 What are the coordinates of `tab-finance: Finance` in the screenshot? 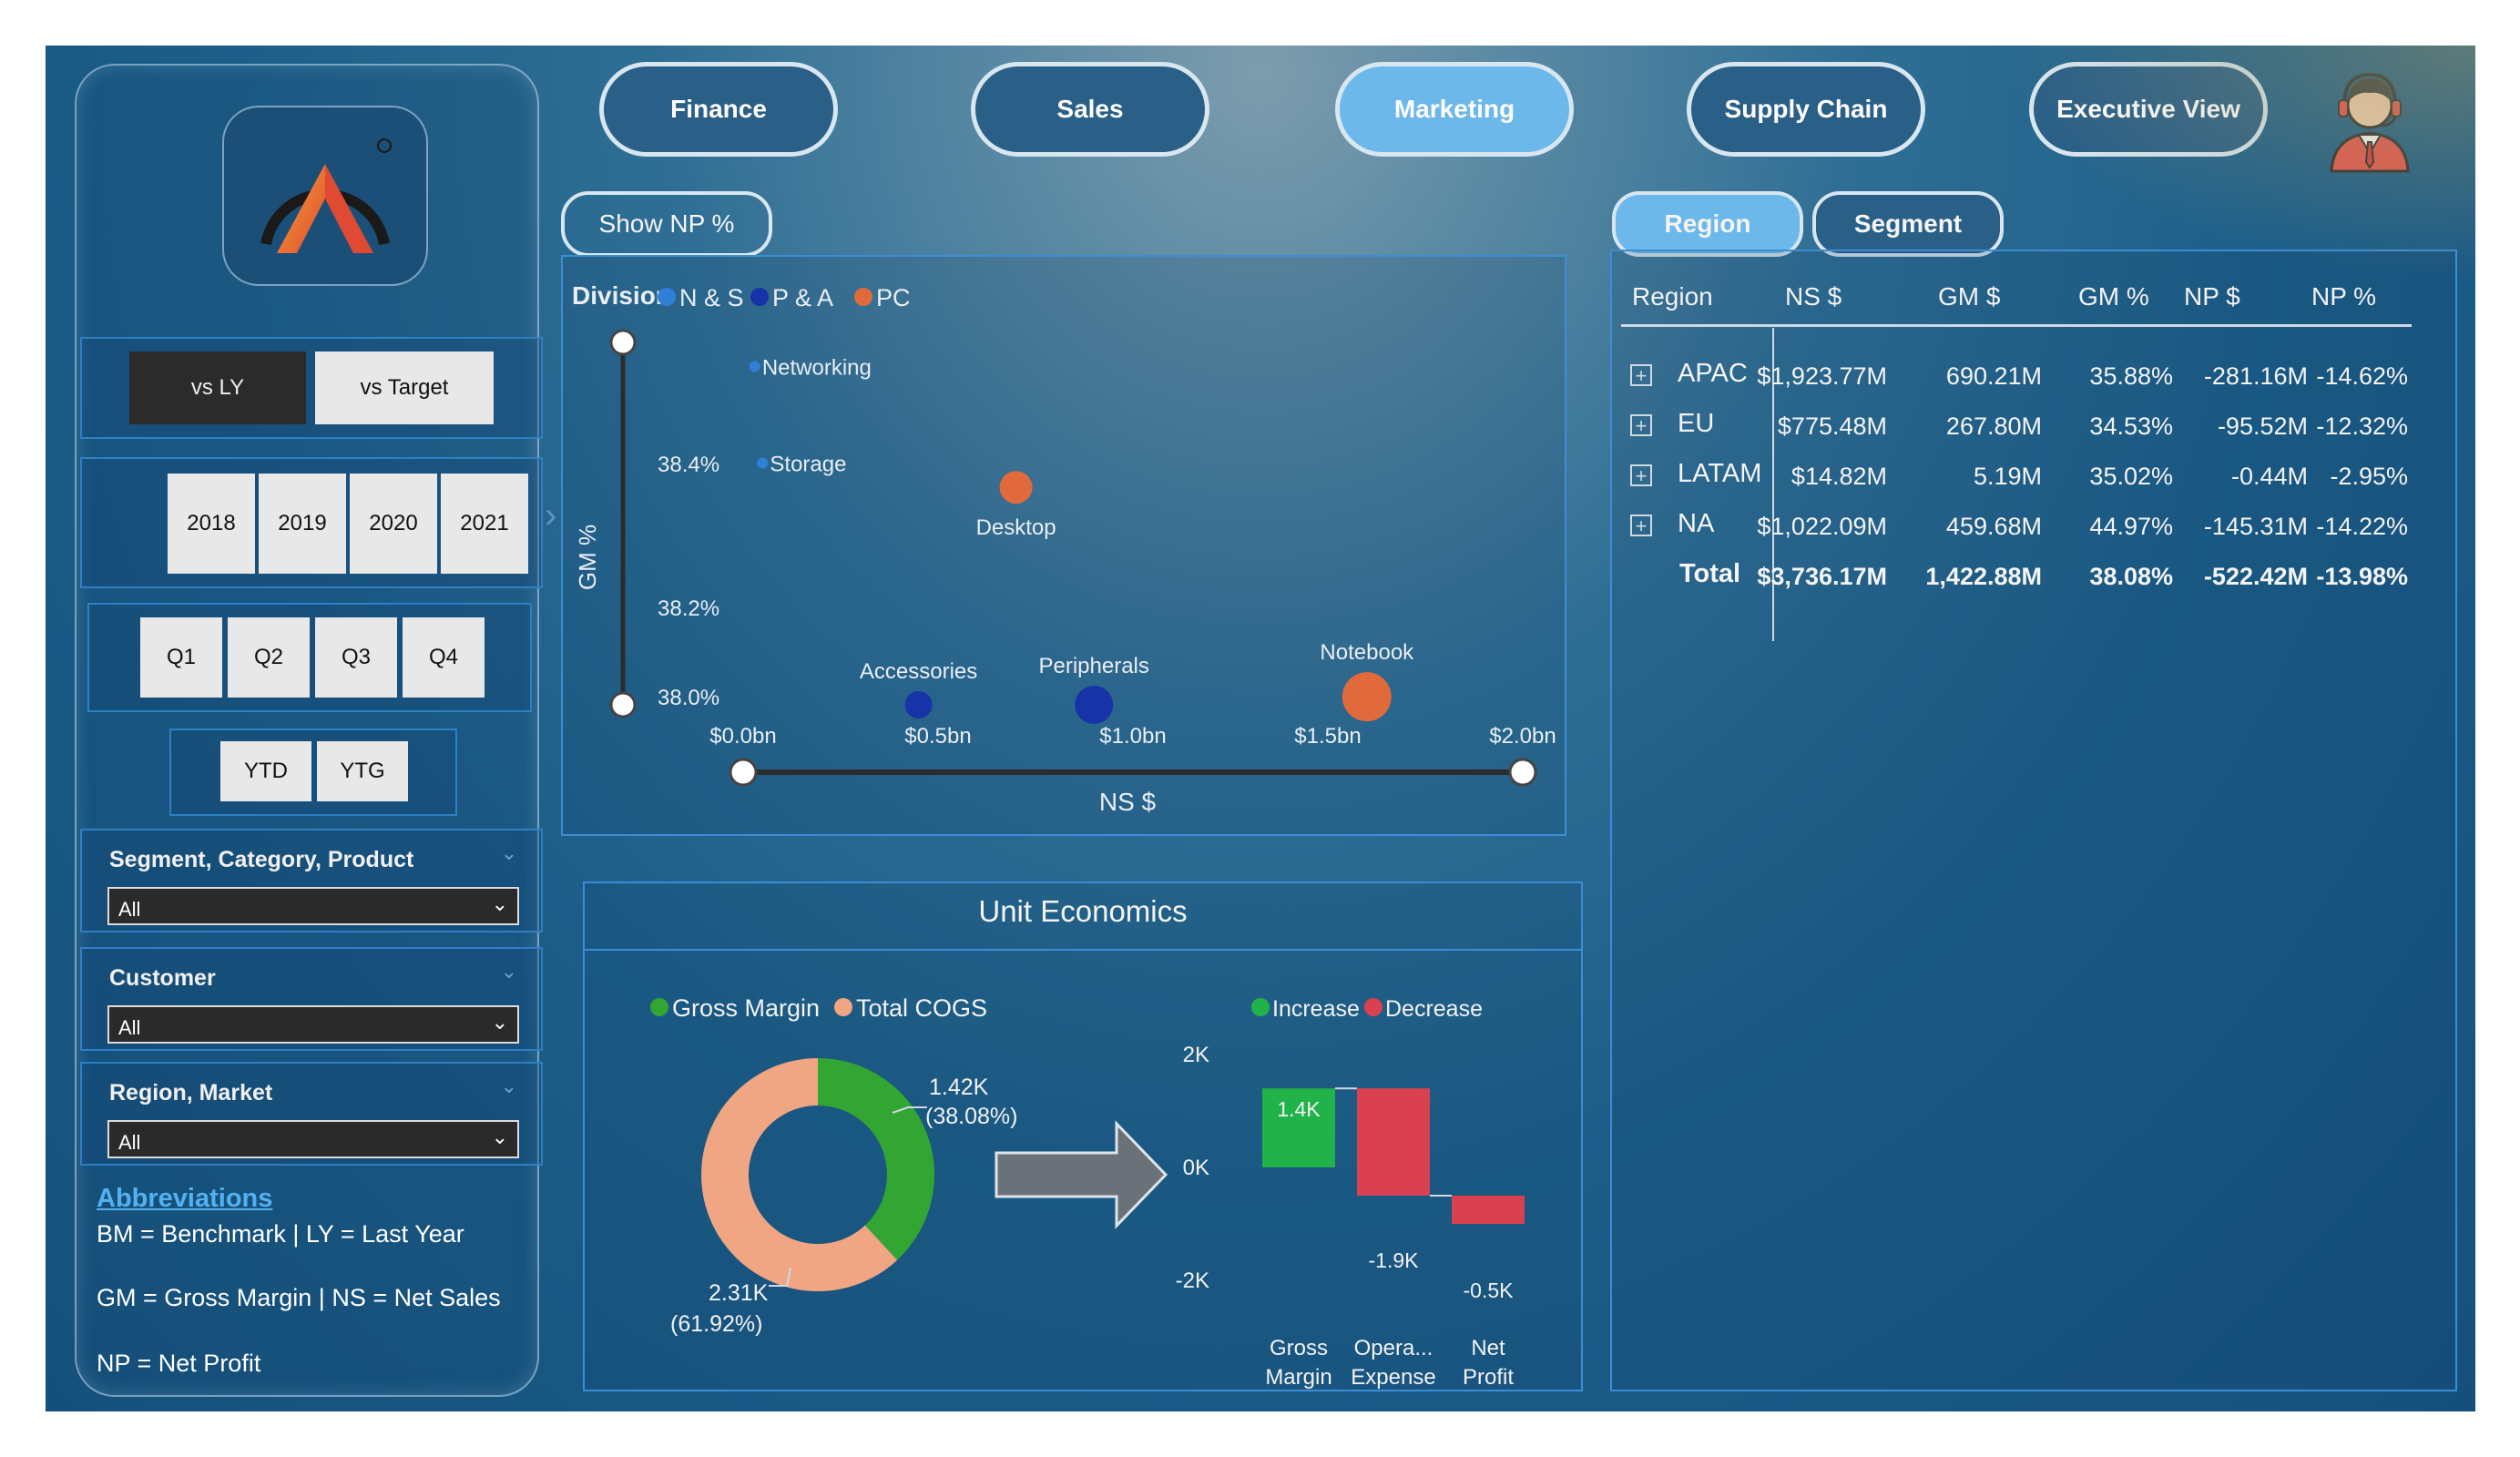 It's located at (718, 110).